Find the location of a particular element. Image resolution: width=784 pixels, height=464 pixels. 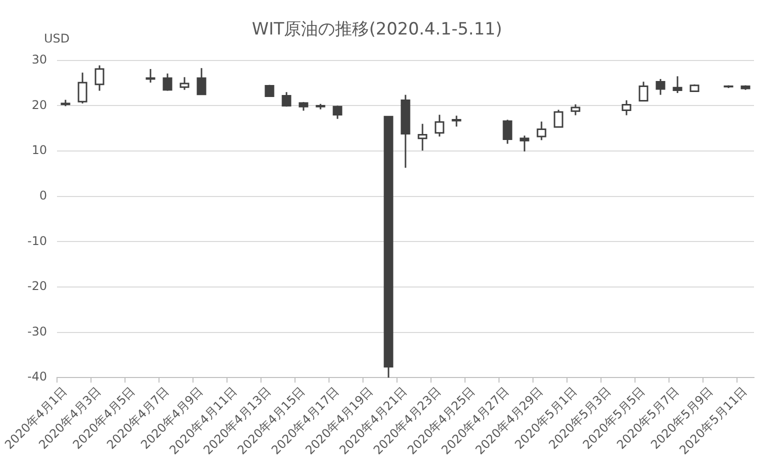

y-tick-label: 30 is located at coordinates (39, 59).